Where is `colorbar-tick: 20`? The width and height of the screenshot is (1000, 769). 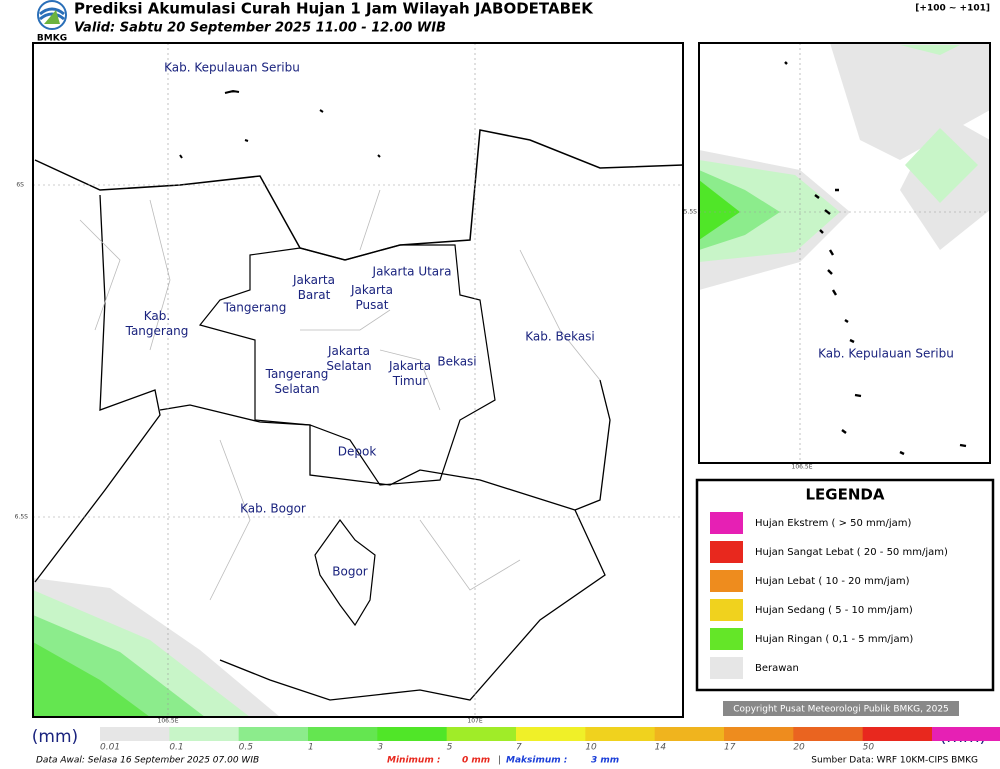
colorbar-tick: 20 is located at coordinates (799, 748).